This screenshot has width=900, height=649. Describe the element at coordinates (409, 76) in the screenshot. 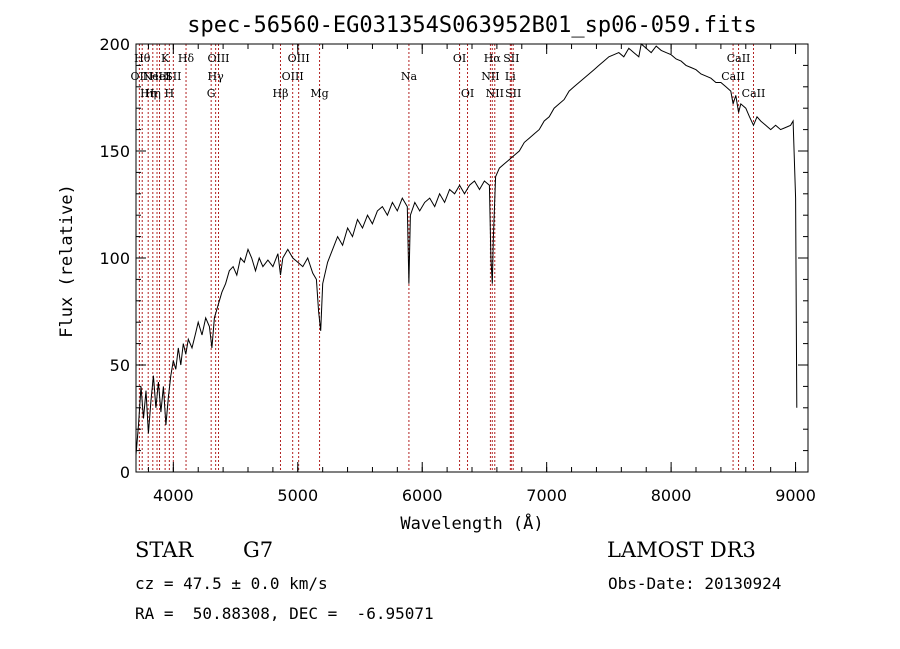

I see `line-label: Na` at that location.